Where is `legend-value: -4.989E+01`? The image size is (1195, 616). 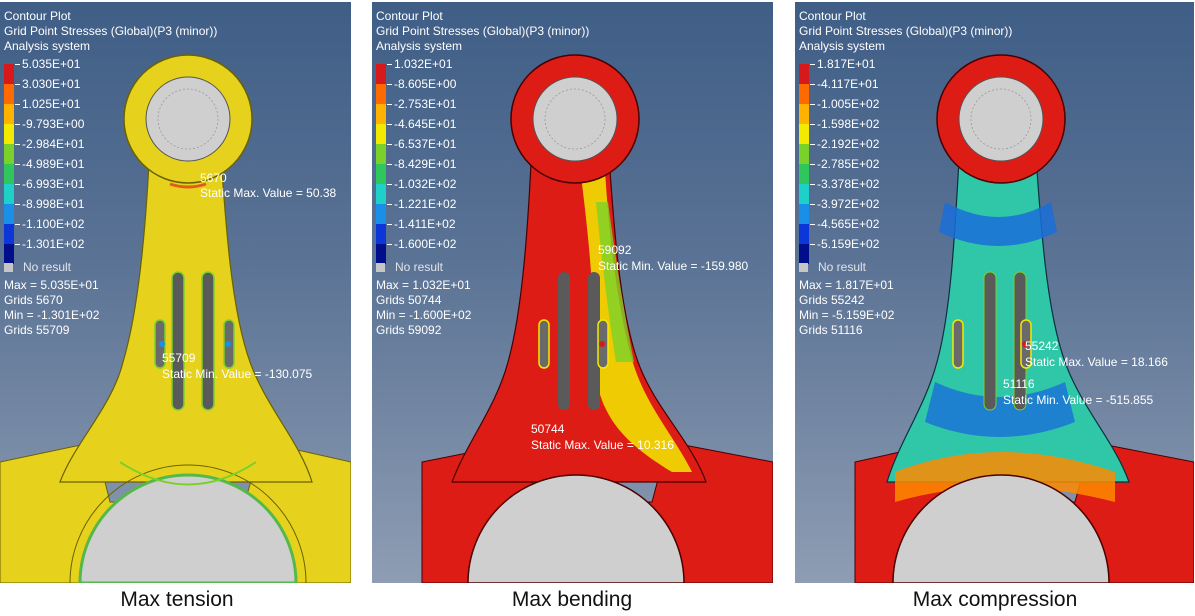 legend-value: -4.989E+01 is located at coordinates (53, 164).